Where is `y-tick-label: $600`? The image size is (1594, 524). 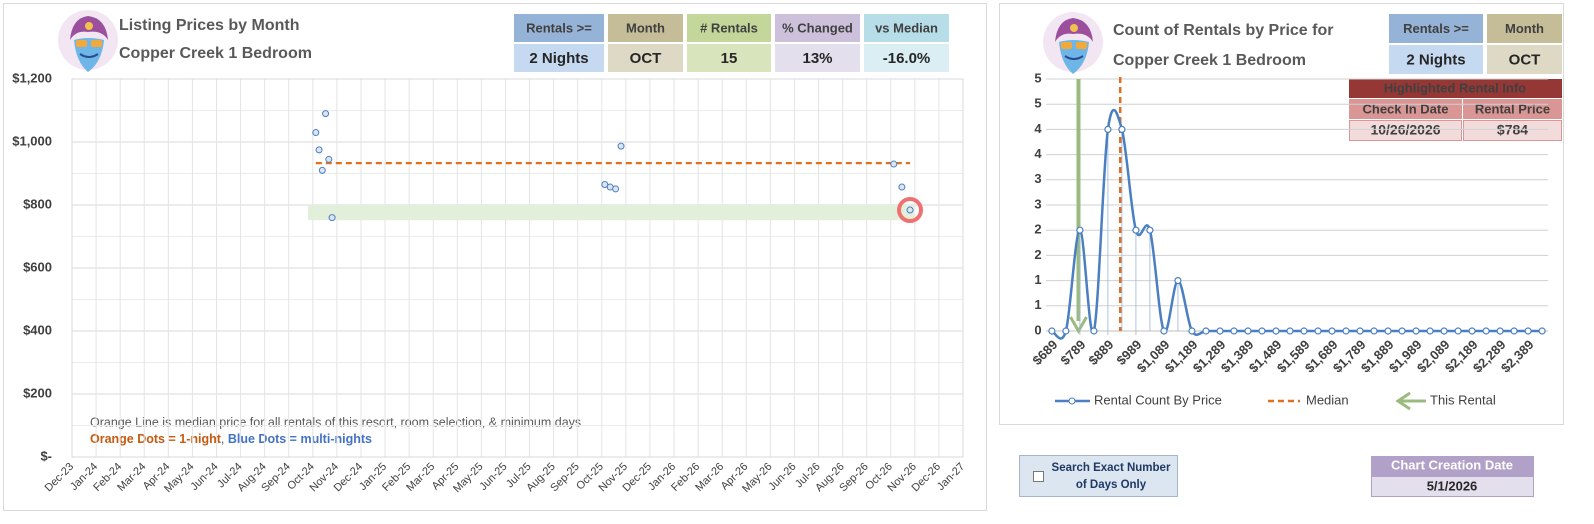
y-tick-label: $600 is located at coordinates (37, 266).